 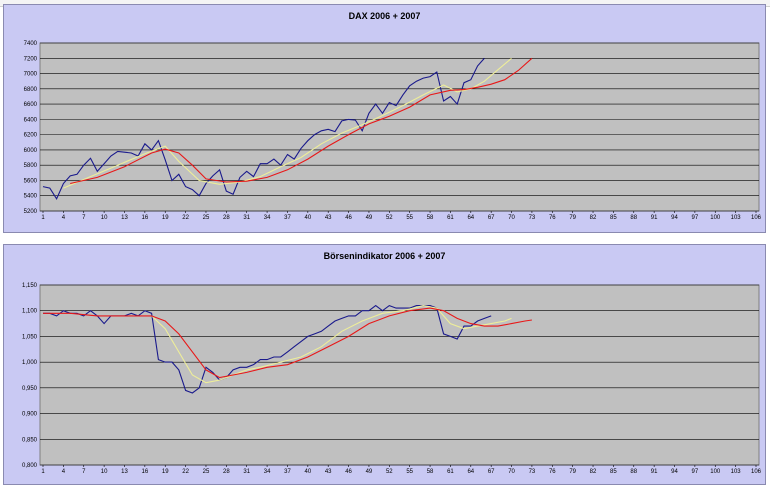 What do you see at coordinates (30, 389) in the screenshot?
I see `y-tick-label: 0,950` at bounding box center [30, 389].